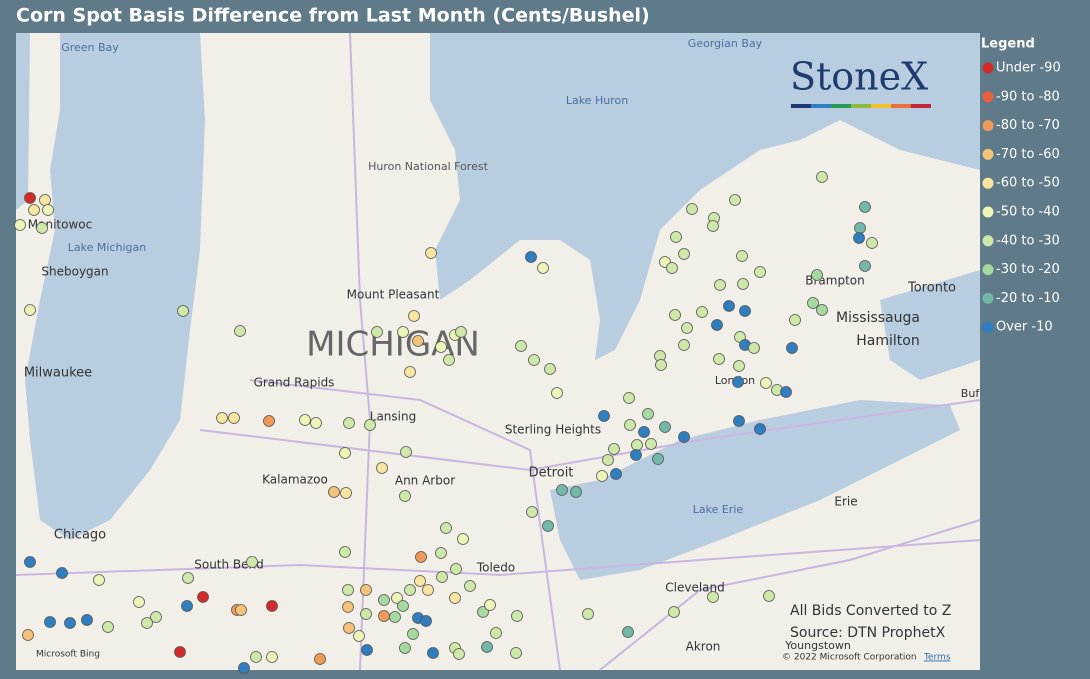 This screenshot has width=1090, height=679. What do you see at coordinates (878, 318) in the screenshot?
I see `place-label: Mississauga` at bounding box center [878, 318].